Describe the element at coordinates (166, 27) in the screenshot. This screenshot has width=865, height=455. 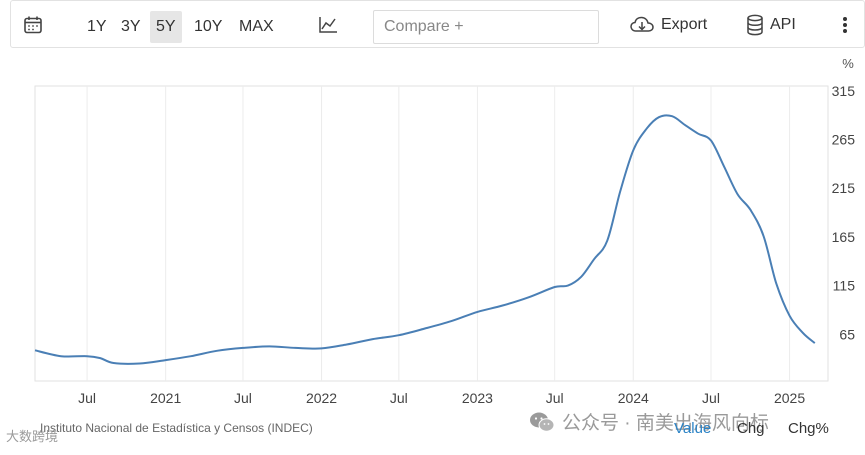
I see `range-5y-button: 5Y` at that location.